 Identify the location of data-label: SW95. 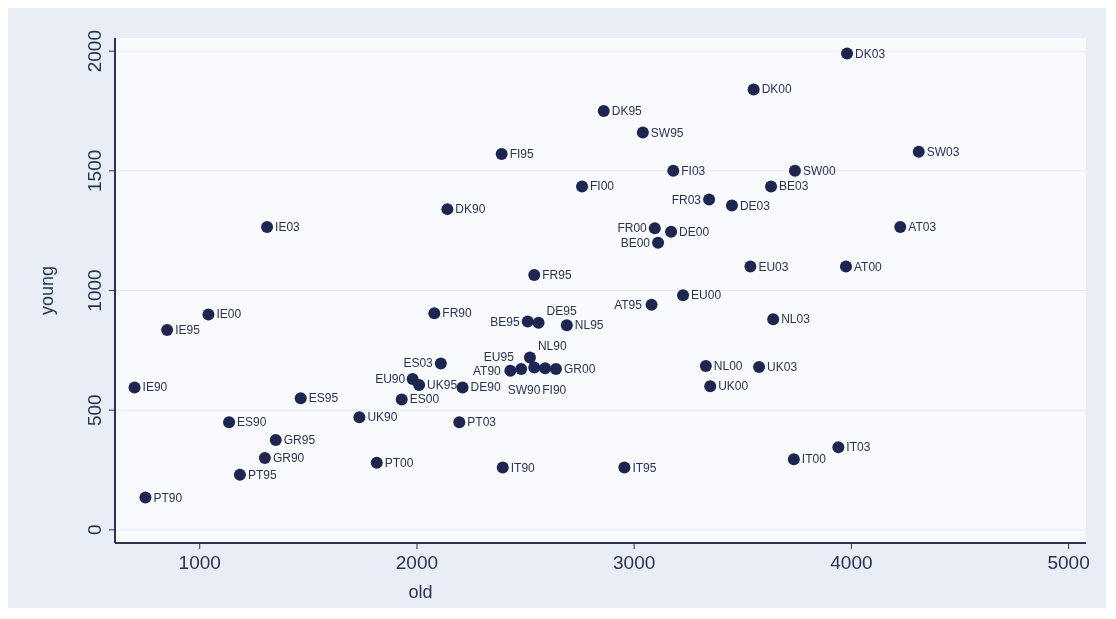
(667, 132).